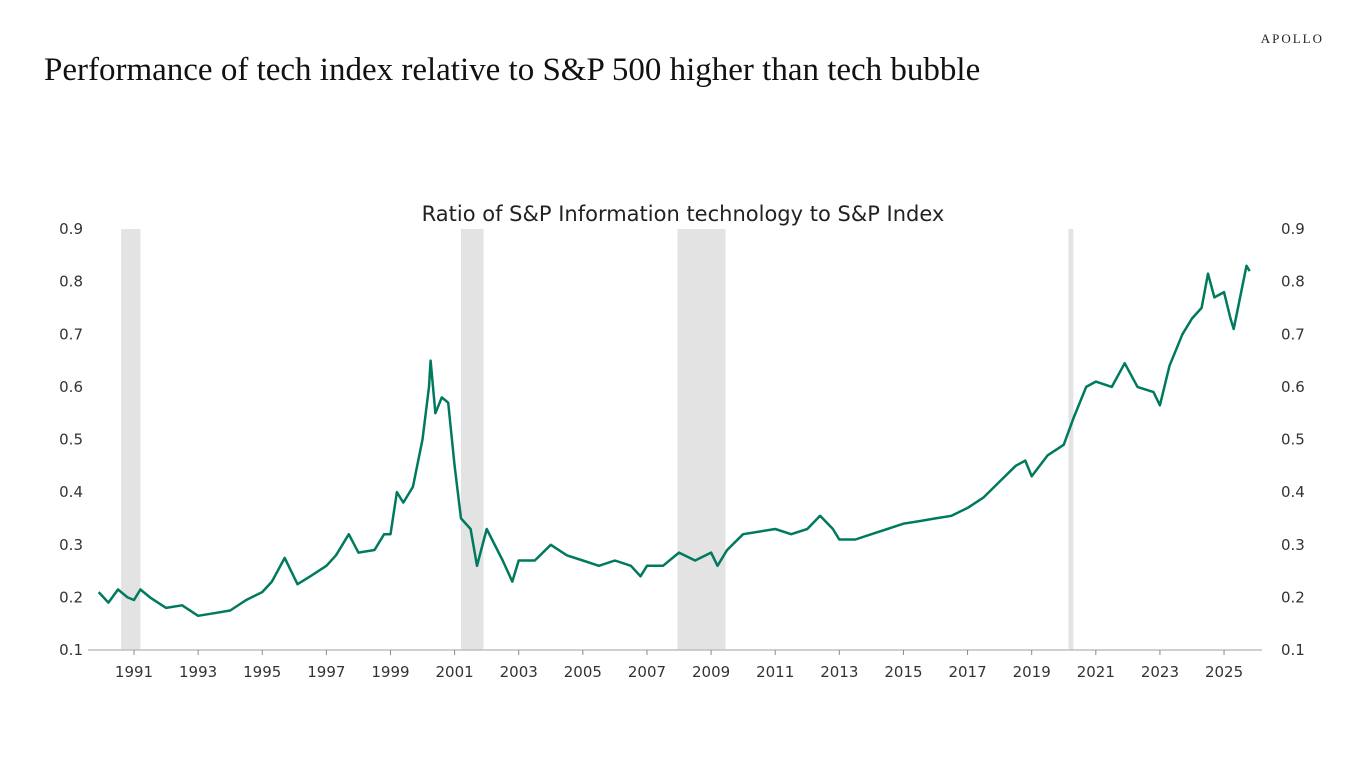 This screenshot has width=1366, height=768. What do you see at coordinates (1160, 672) in the screenshot?
I see `x-tick-label: 2023` at bounding box center [1160, 672].